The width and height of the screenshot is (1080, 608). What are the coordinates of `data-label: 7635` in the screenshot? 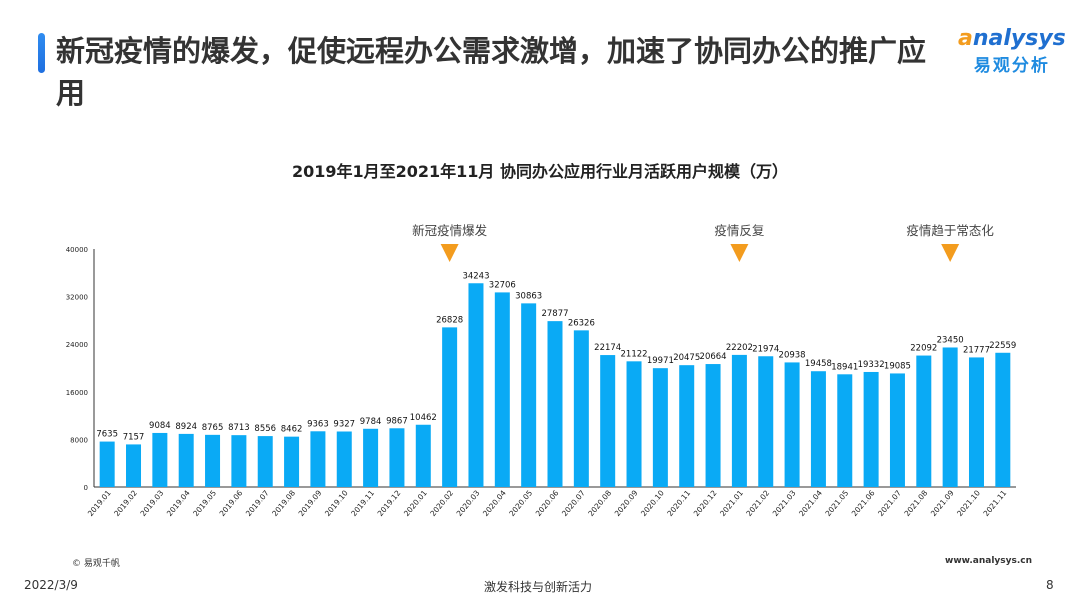 It's located at (107, 435).